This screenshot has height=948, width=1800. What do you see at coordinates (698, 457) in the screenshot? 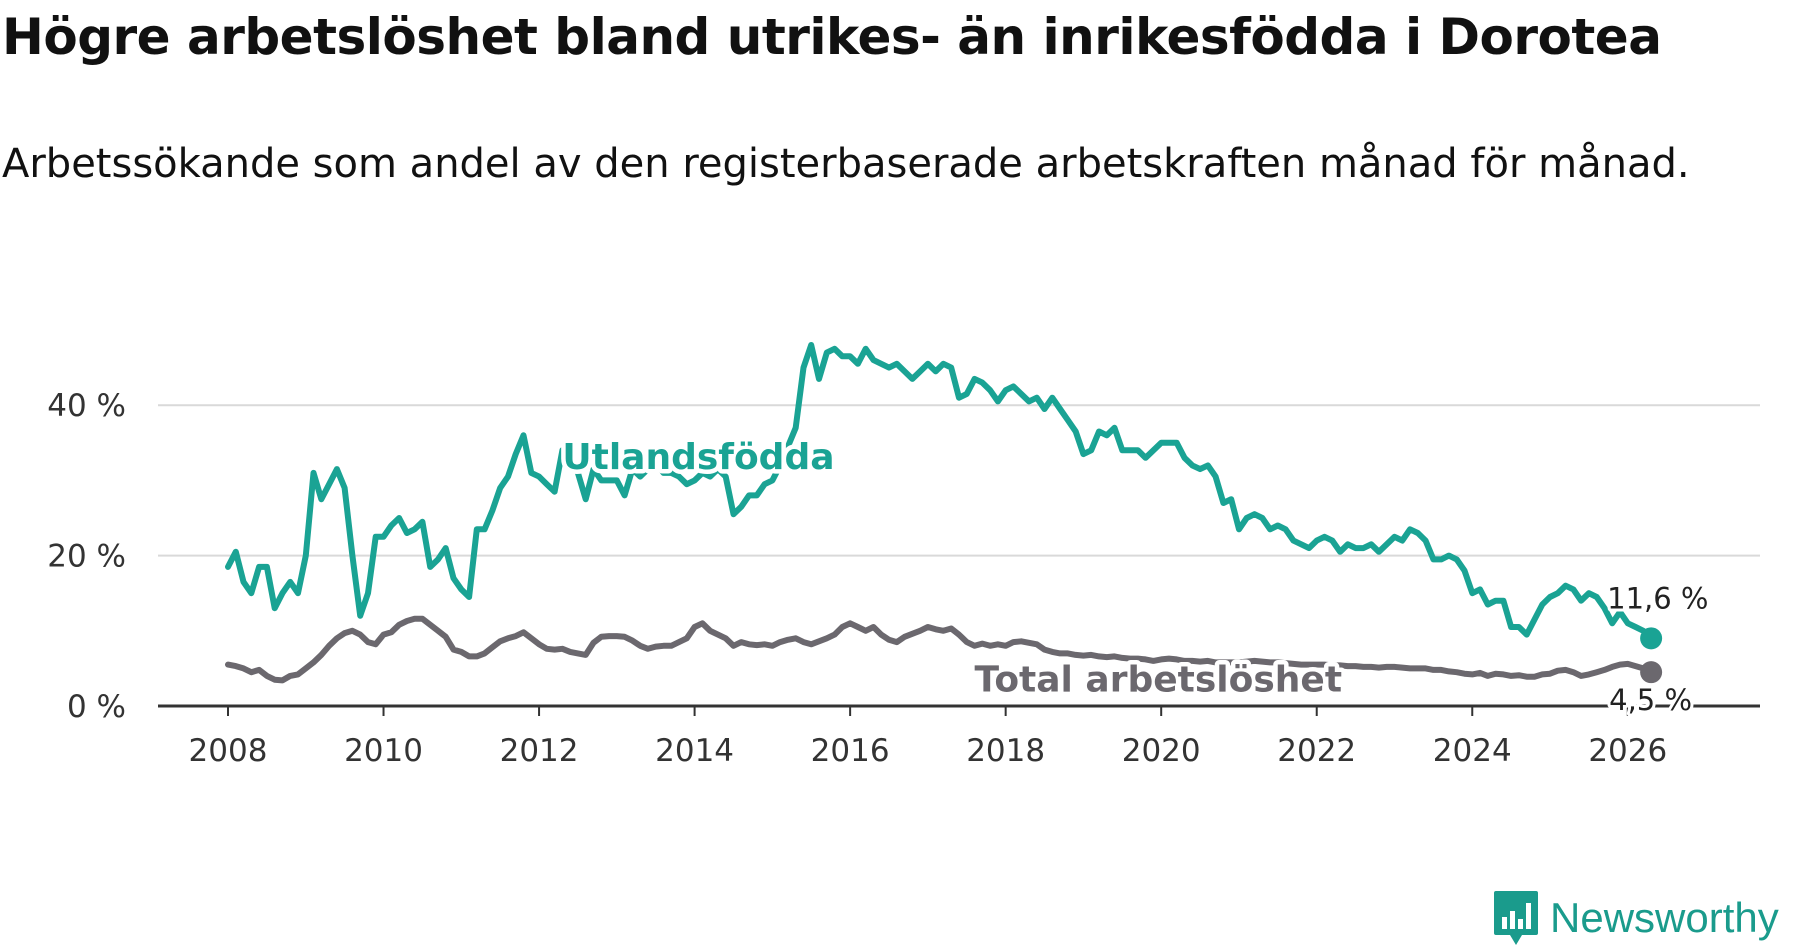
I see `series-label-utlandsfodda: Utlandsfödda` at bounding box center [698, 457].